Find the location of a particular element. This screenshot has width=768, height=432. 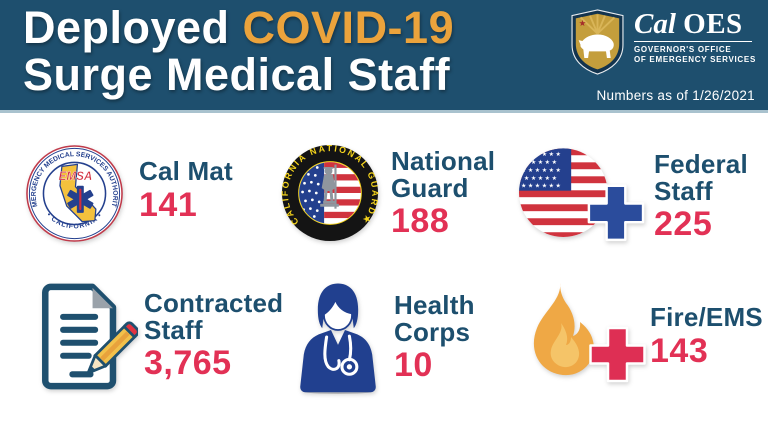

document-lines is located at coordinates (79, 345).